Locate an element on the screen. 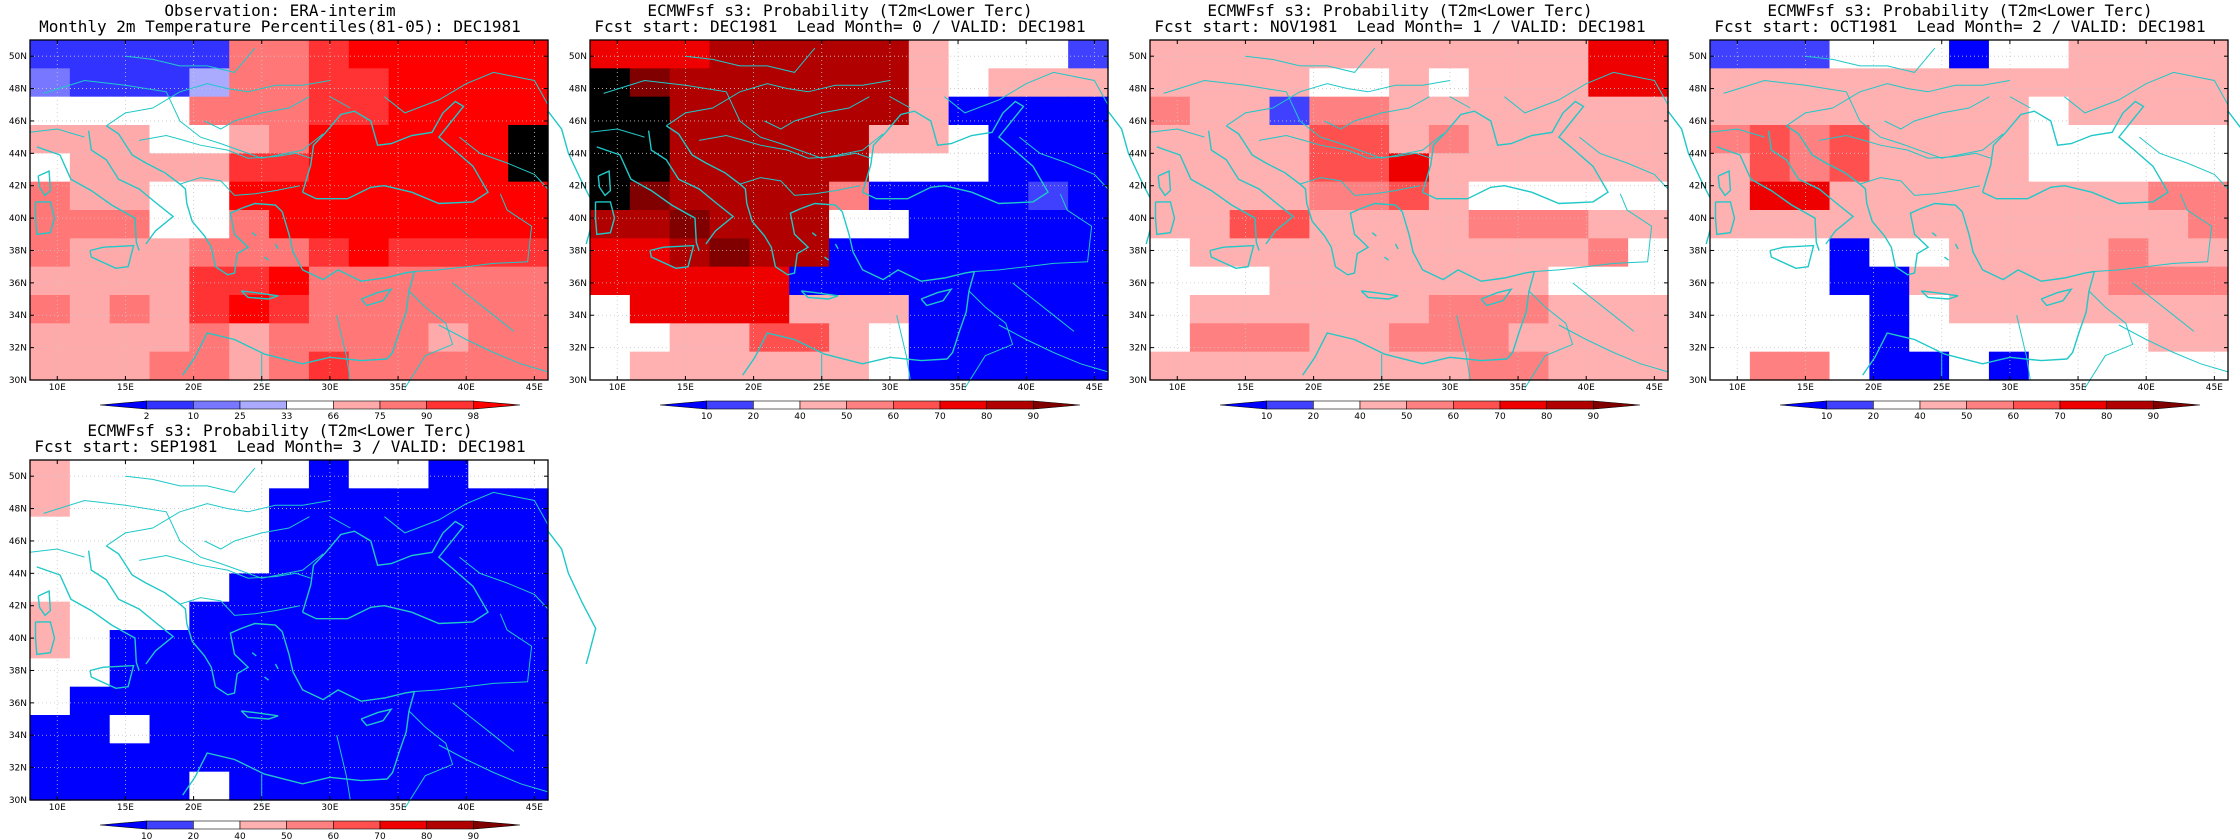  y-tick-label: 42N is located at coordinates (578, 187).